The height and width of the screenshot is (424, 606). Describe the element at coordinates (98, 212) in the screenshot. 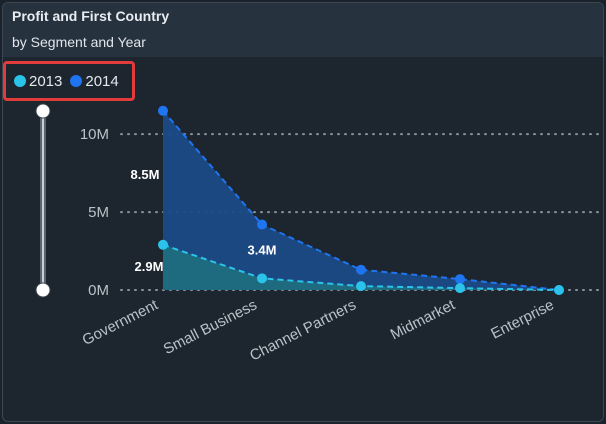

I see `y-tick-label: 5M` at that location.